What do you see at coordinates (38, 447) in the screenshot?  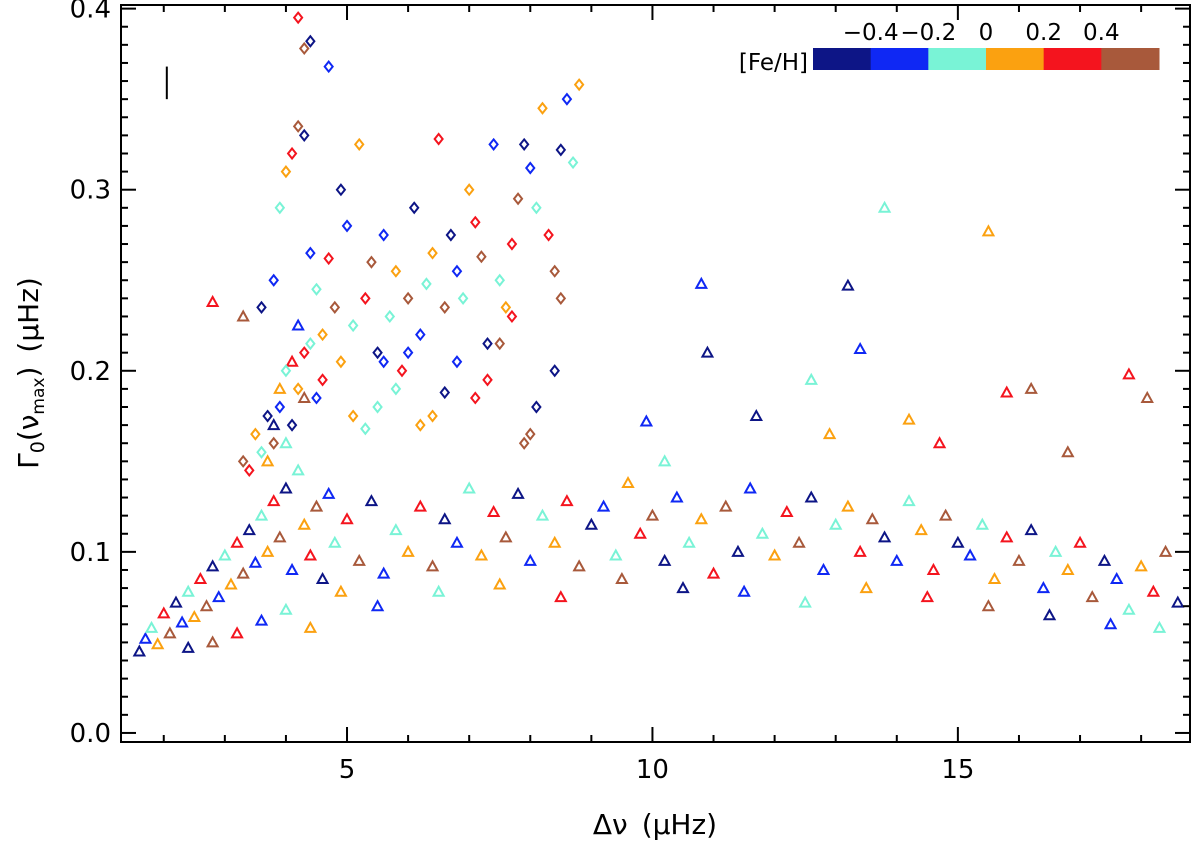 I see `y-axis-title-sub0: 0` at bounding box center [38, 447].